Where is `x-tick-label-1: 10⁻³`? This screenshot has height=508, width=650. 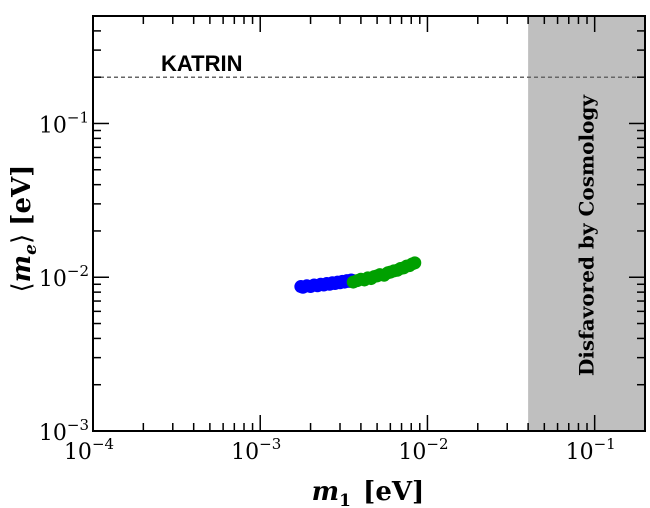
x-tick-label-1: 10⁻³ is located at coordinates (256, 450).